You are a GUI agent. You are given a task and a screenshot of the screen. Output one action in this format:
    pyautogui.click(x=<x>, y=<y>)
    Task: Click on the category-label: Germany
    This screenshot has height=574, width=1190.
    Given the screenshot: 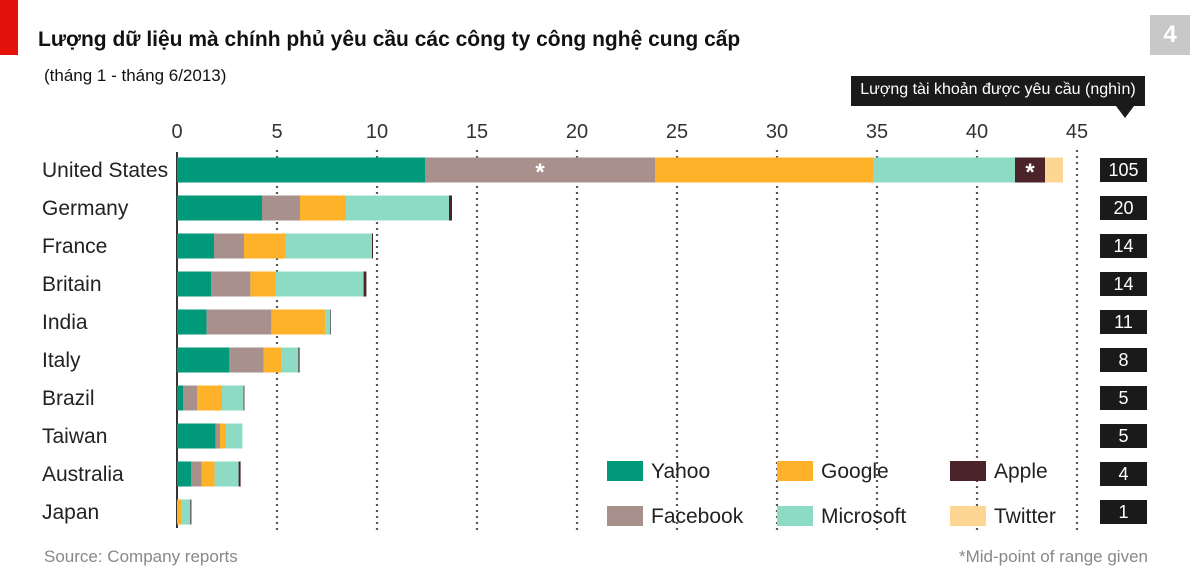 What is the action you would take?
    pyautogui.click(x=85, y=208)
    